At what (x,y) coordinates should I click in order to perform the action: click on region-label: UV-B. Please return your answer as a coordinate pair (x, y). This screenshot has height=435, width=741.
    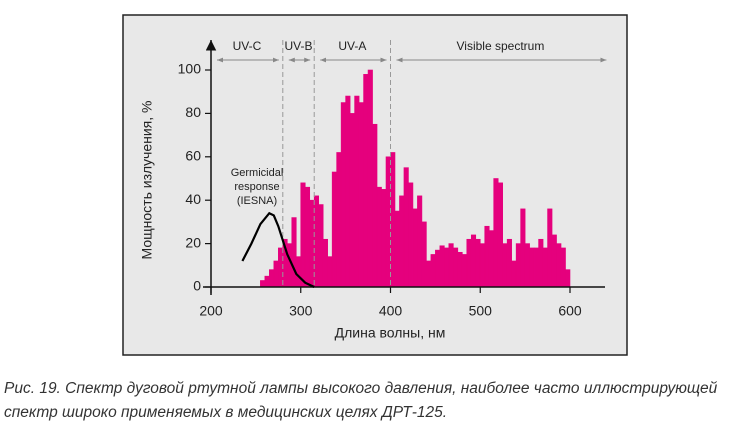
    Looking at the image, I should click on (298, 46).